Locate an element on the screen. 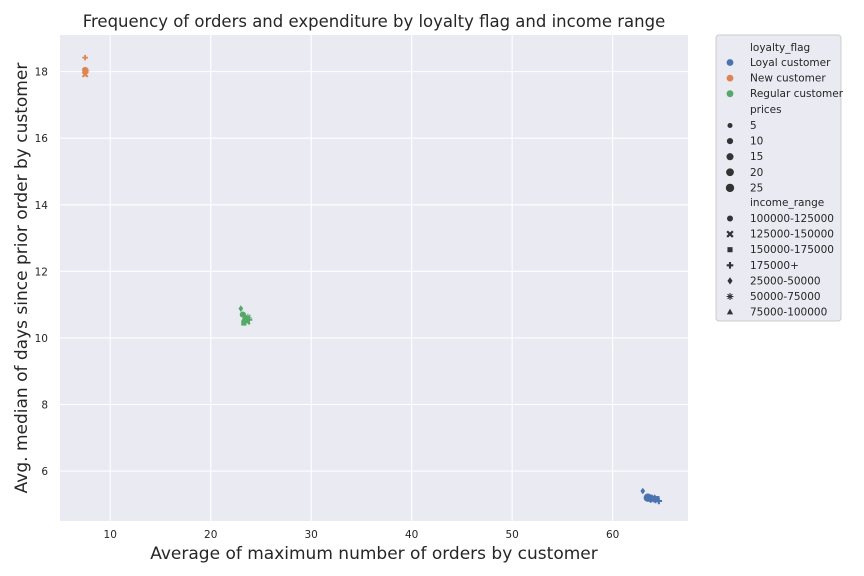 This screenshot has width=864, height=576. legend-entry-label: 5 is located at coordinates (753, 126).